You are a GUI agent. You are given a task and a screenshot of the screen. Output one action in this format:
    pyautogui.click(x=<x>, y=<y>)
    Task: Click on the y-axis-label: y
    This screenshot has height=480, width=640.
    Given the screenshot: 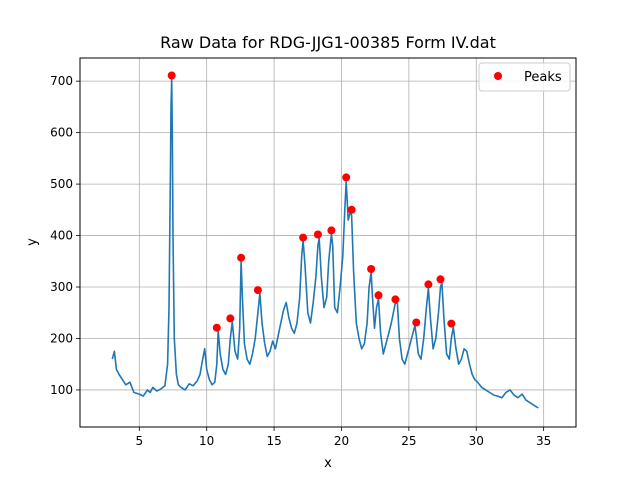 What is the action you would take?
    pyautogui.click(x=32, y=242)
    